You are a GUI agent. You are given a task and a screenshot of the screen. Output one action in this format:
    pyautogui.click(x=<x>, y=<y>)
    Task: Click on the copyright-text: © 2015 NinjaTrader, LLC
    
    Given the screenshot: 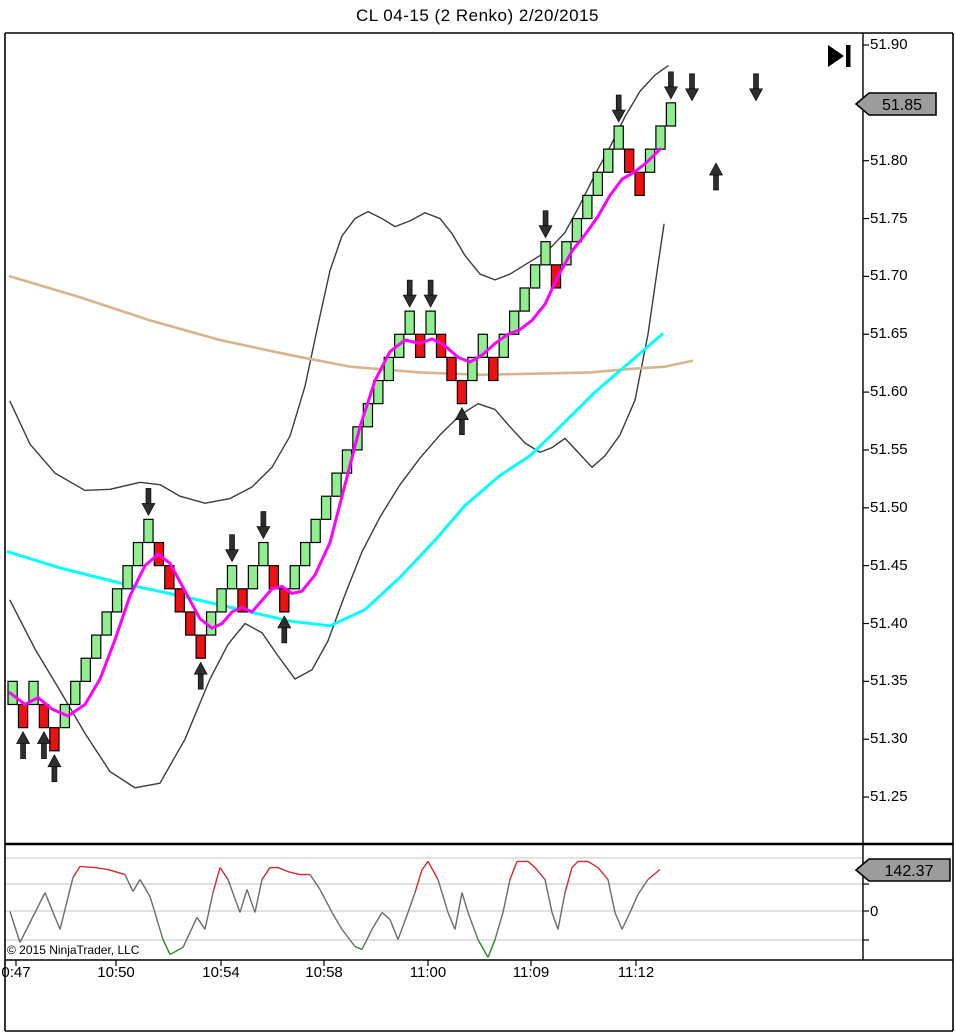 What is the action you would take?
    pyautogui.click(x=73, y=950)
    